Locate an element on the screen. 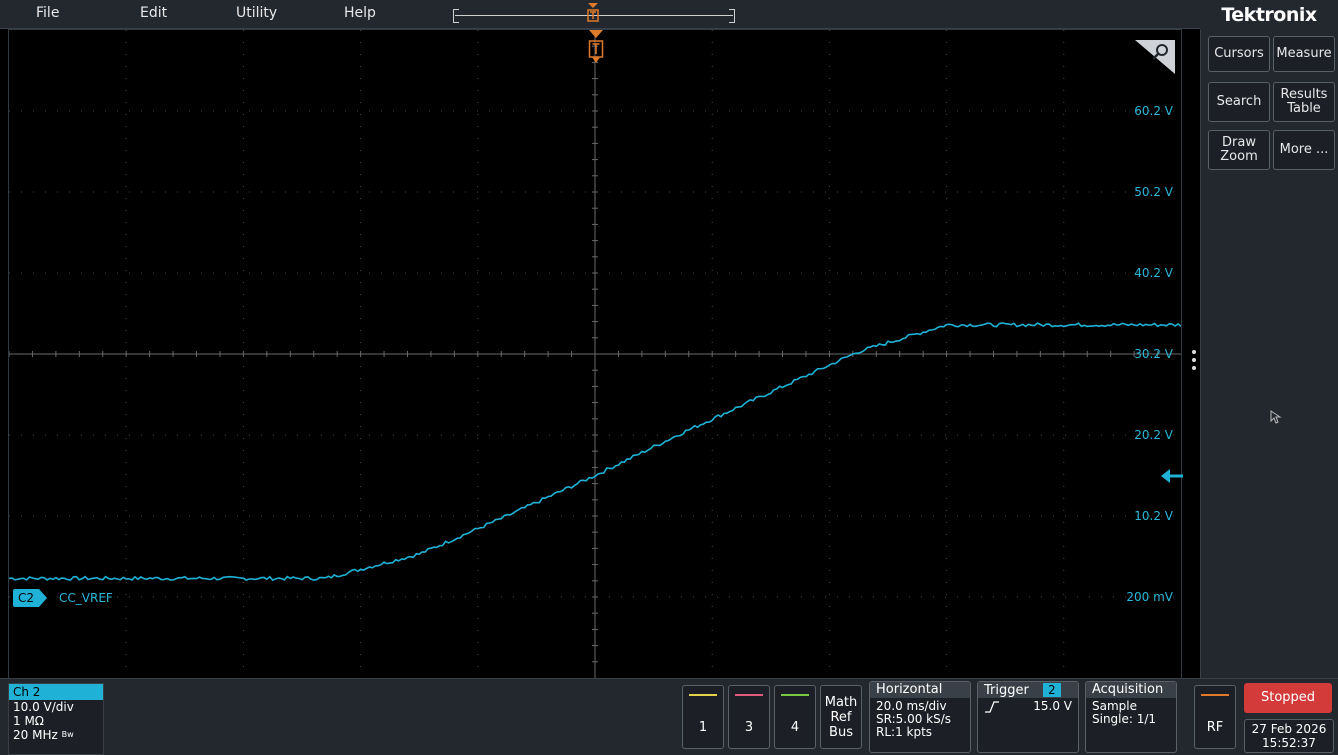  search-label: Search is located at coordinates (1239, 101).